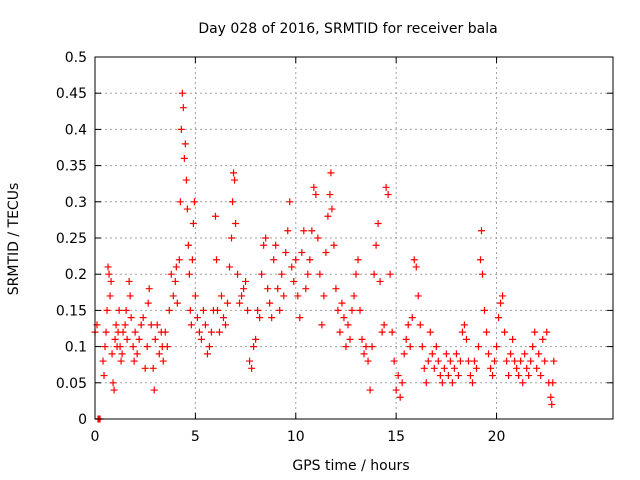 This screenshot has width=640, height=480. I want to click on x-tick-label: 10, so click(296, 437).